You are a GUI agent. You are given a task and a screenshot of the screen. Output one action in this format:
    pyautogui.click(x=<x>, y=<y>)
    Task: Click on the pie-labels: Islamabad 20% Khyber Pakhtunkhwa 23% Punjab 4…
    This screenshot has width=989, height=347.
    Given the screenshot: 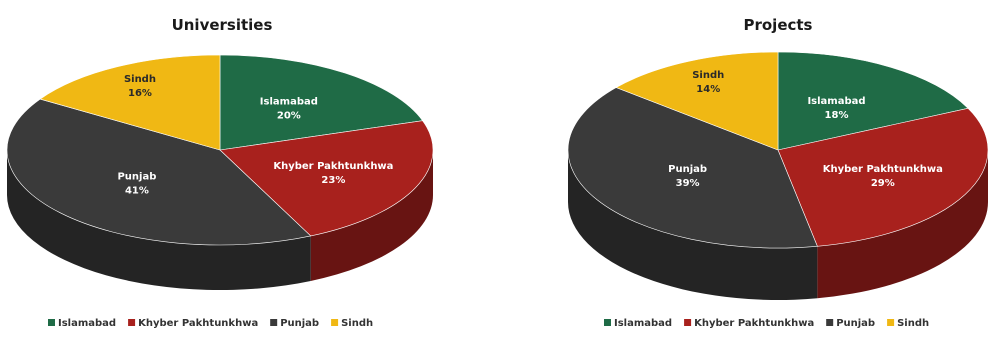 What is the action you would take?
    pyautogui.click(x=255, y=135)
    